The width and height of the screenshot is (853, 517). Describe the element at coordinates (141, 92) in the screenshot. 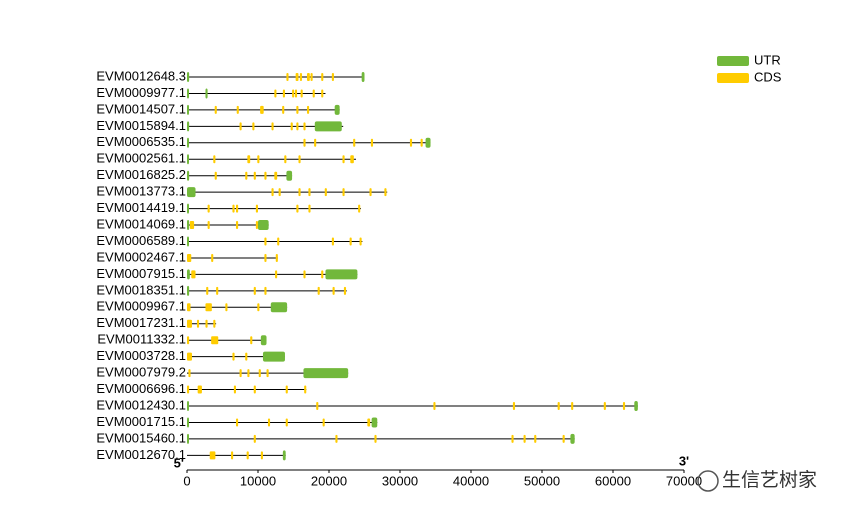

I see `gene-label: EVM0009977.1` at that location.